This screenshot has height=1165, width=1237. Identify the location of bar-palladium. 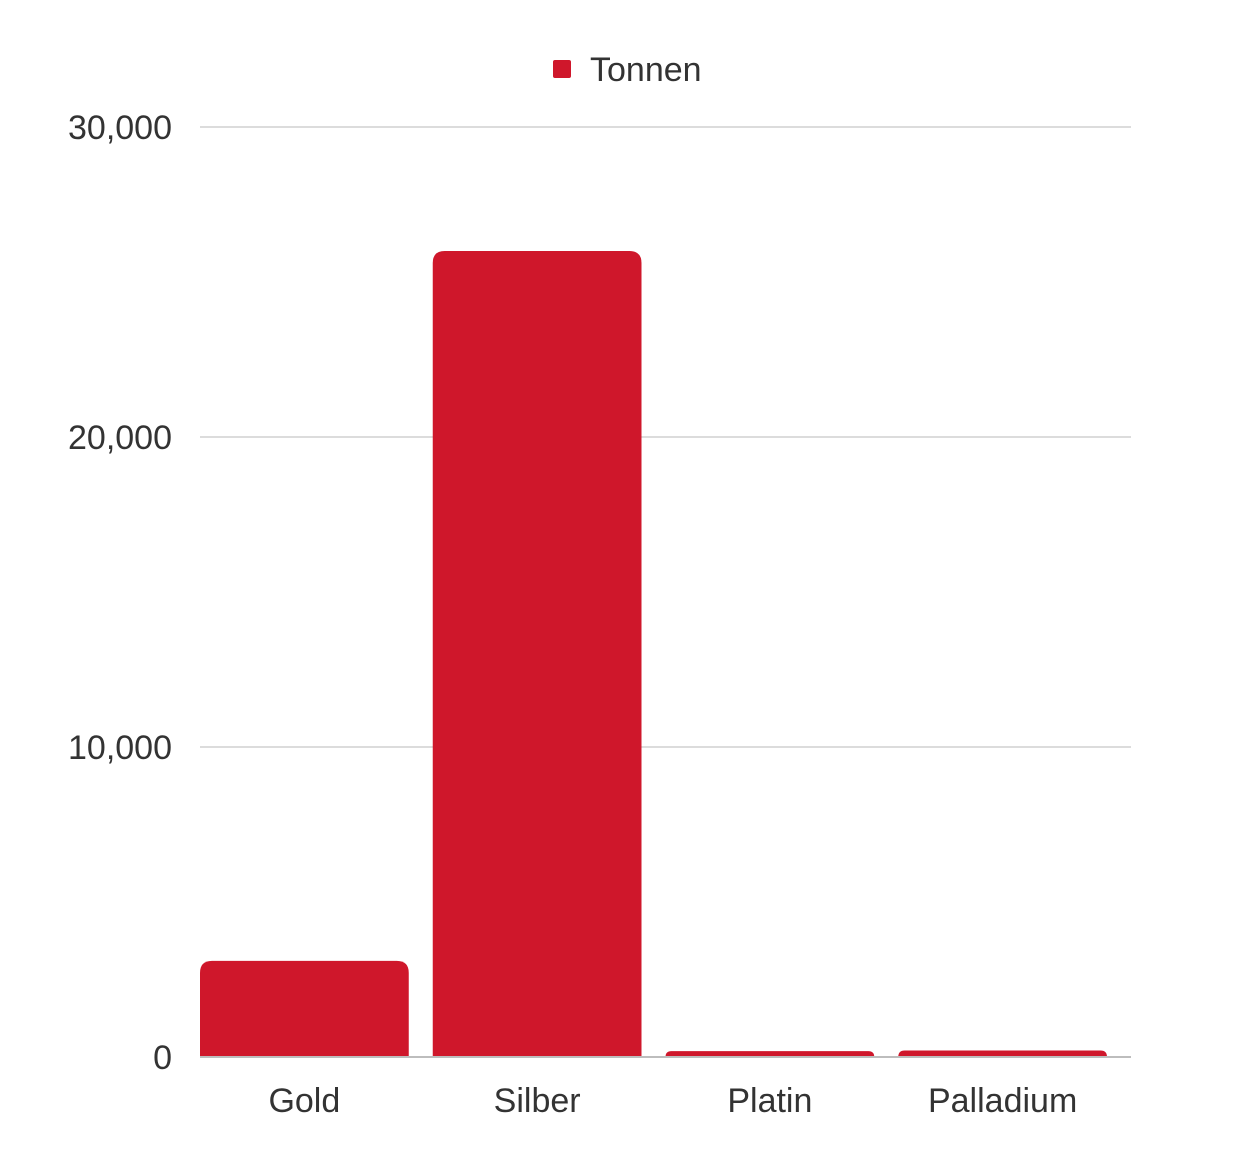
(1002, 1053).